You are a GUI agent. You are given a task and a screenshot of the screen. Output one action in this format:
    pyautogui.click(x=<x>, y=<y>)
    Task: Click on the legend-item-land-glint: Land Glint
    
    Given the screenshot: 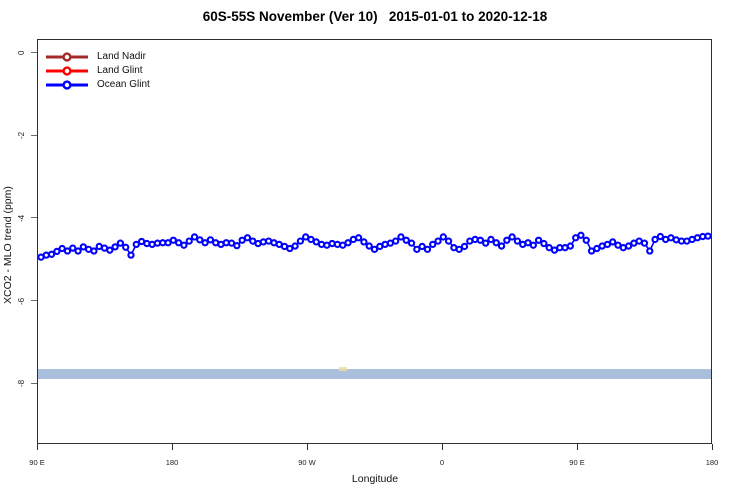 What is the action you would take?
    pyautogui.click(x=97, y=71)
    